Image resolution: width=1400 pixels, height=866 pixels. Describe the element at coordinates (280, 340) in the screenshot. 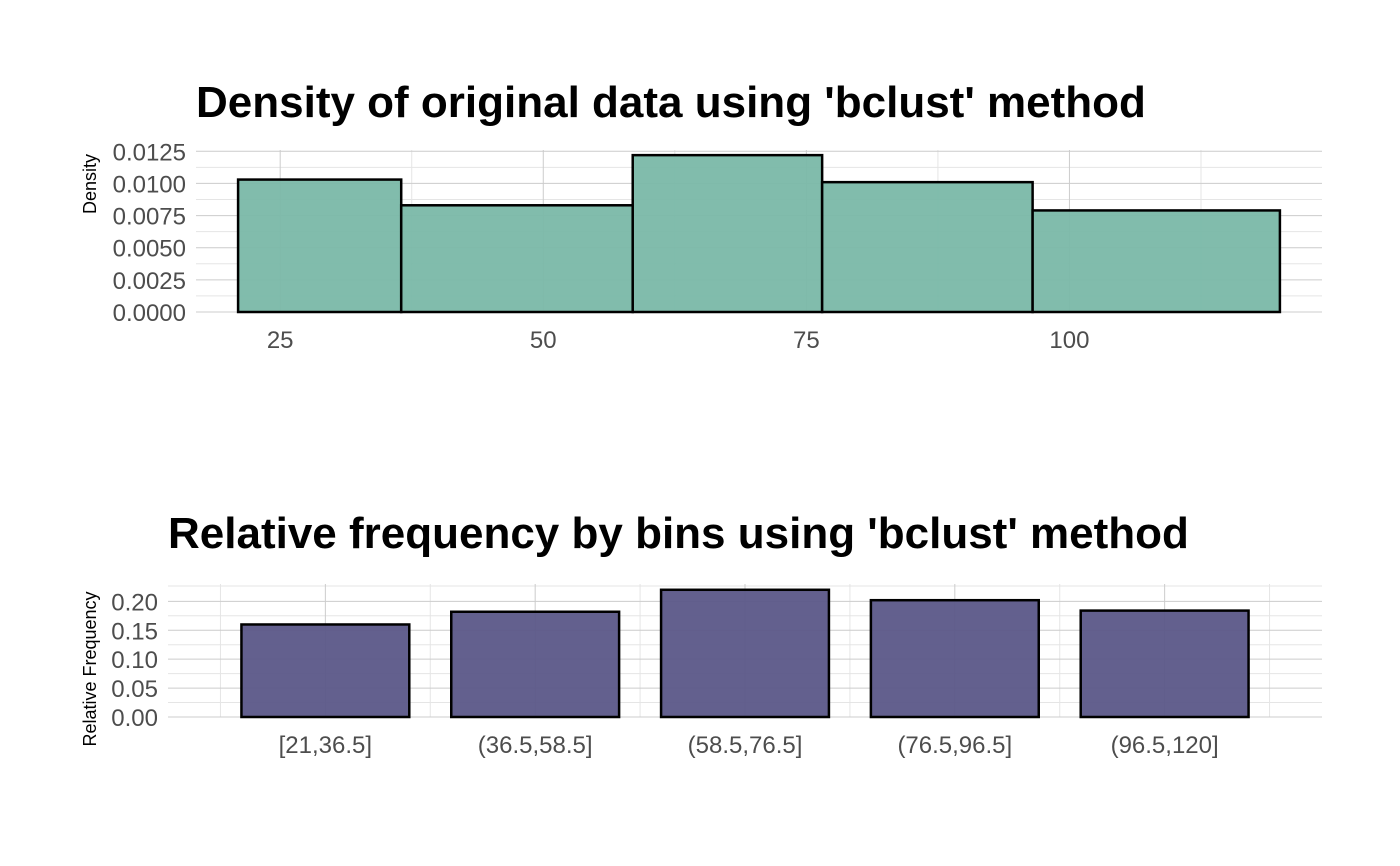

I see `density-x-tick-label: 25` at that location.